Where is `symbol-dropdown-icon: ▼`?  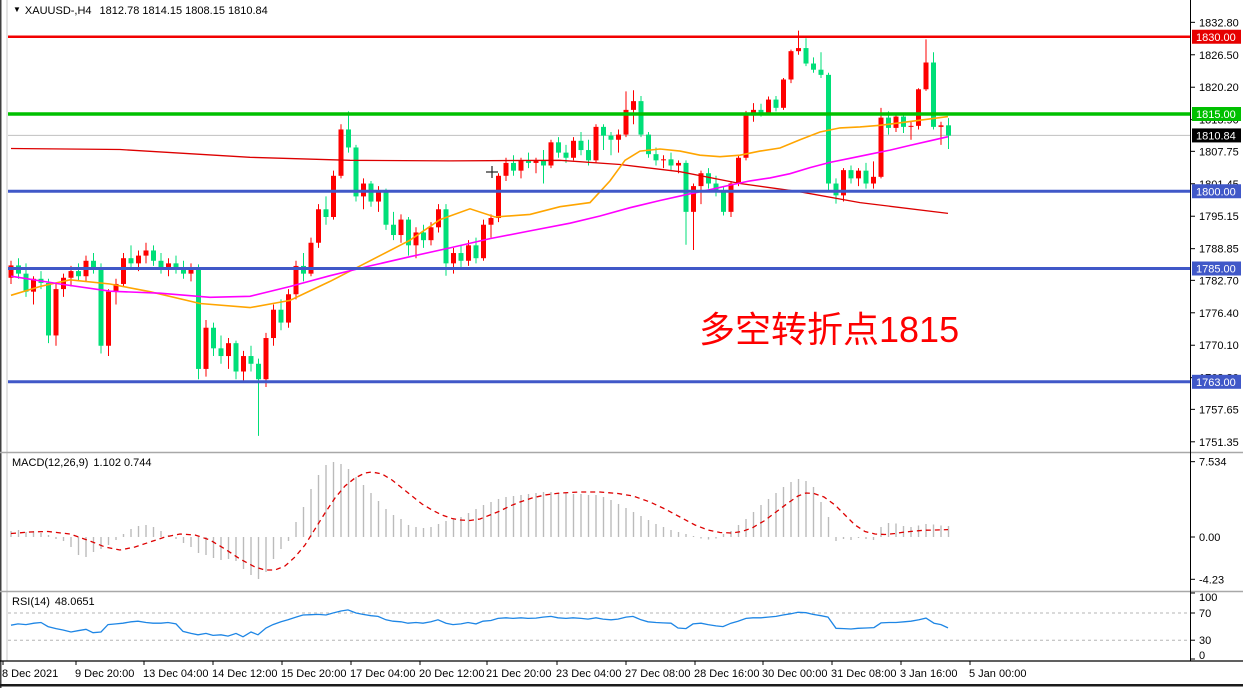
symbol-dropdown-icon: ▼ is located at coordinates (17, 9).